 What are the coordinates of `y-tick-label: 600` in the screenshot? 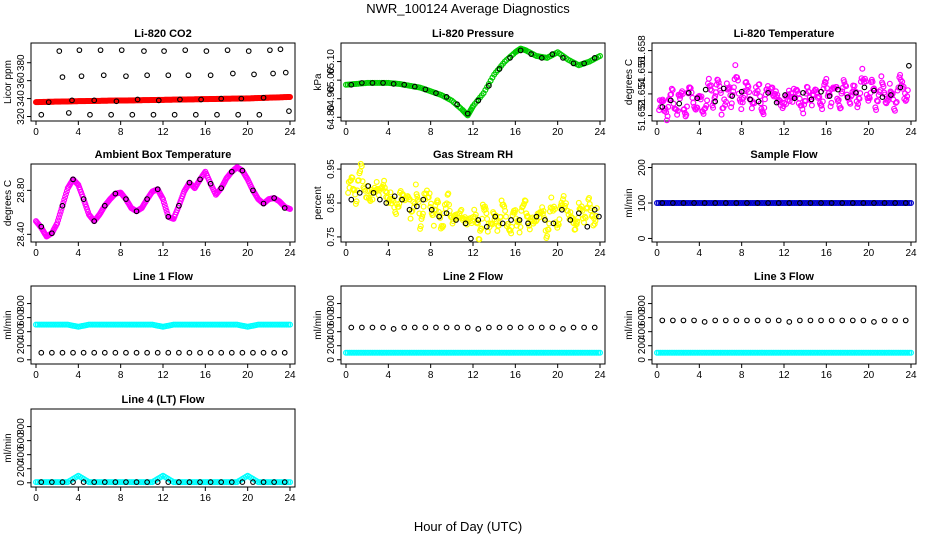 It's located at (642, 317).